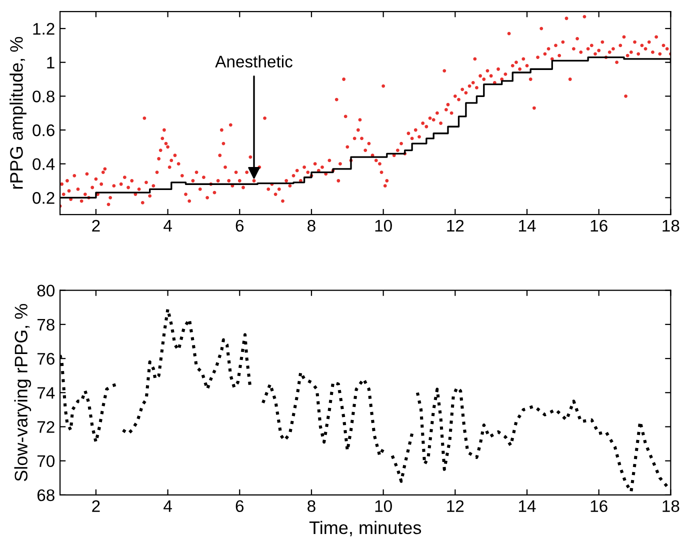 This screenshot has height=553, width=690. Describe the element at coordinates (45, 358) in the screenshot. I see `y-tick-label: 76` at that location.